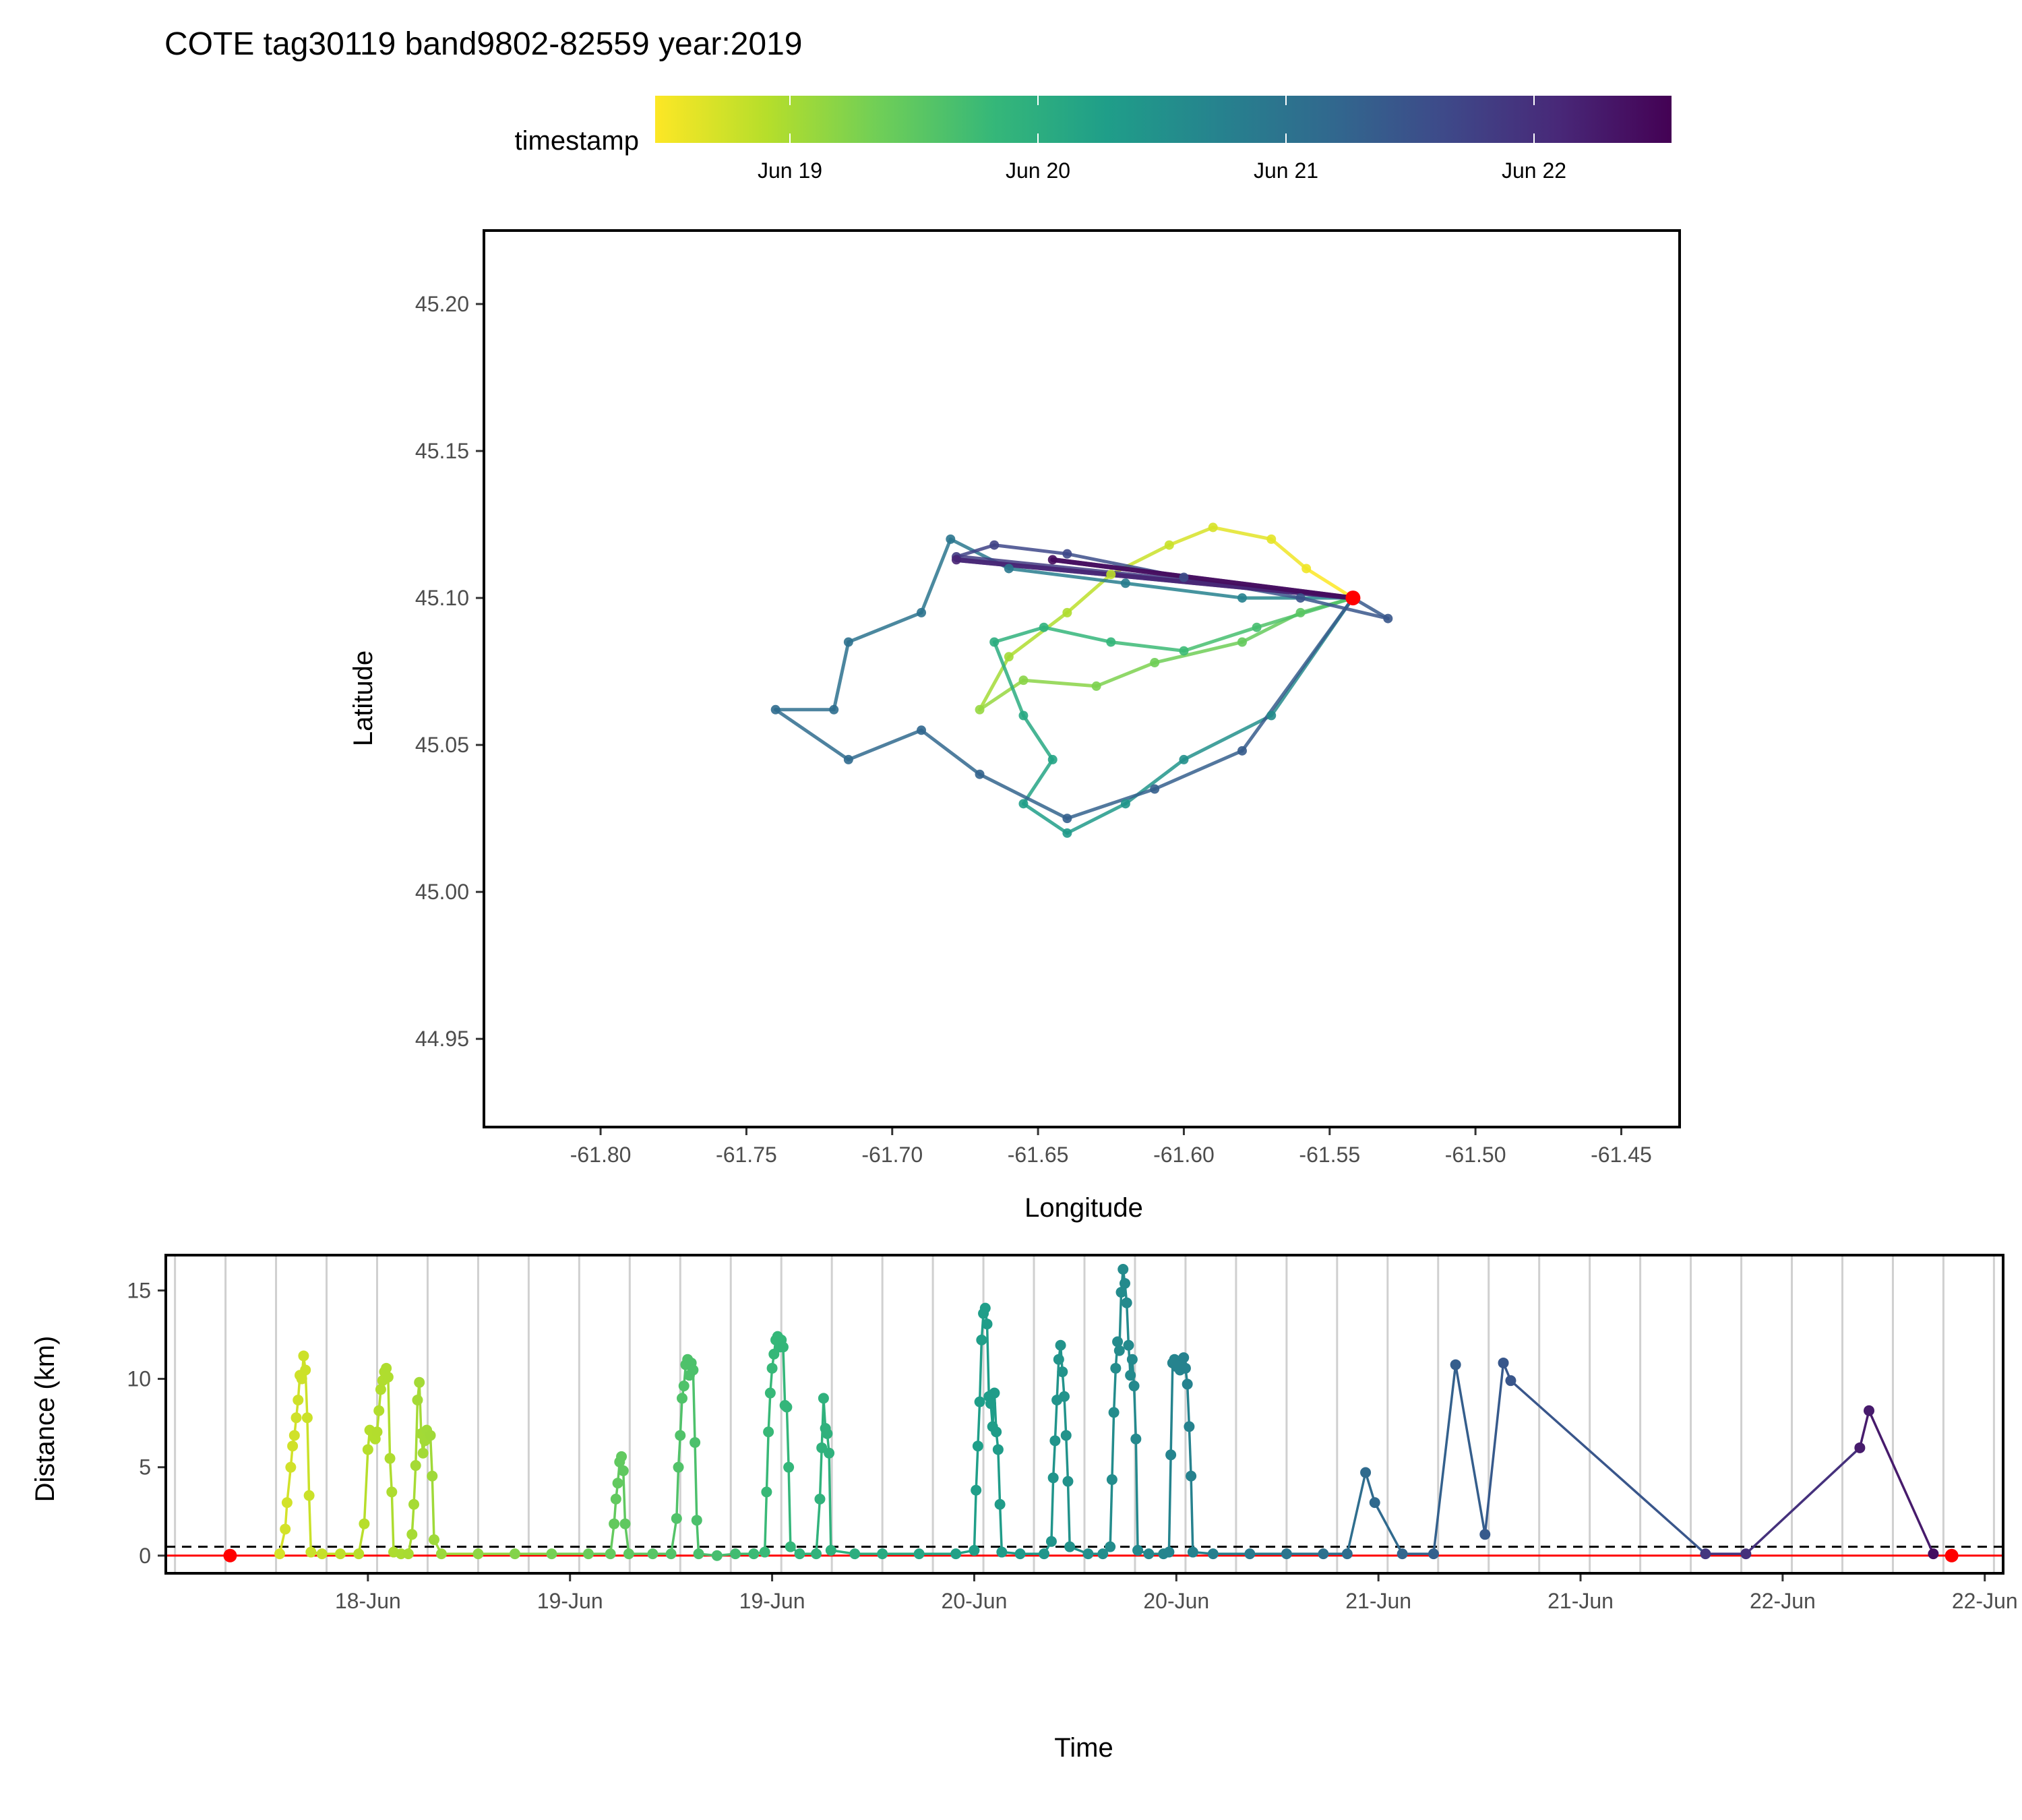 Image resolution: width=2022 pixels, height=1820 pixels. Describe the element at coordinates (601, 1155) in the screenshot. I see `map-x-tick-label: -61.80` at that location.